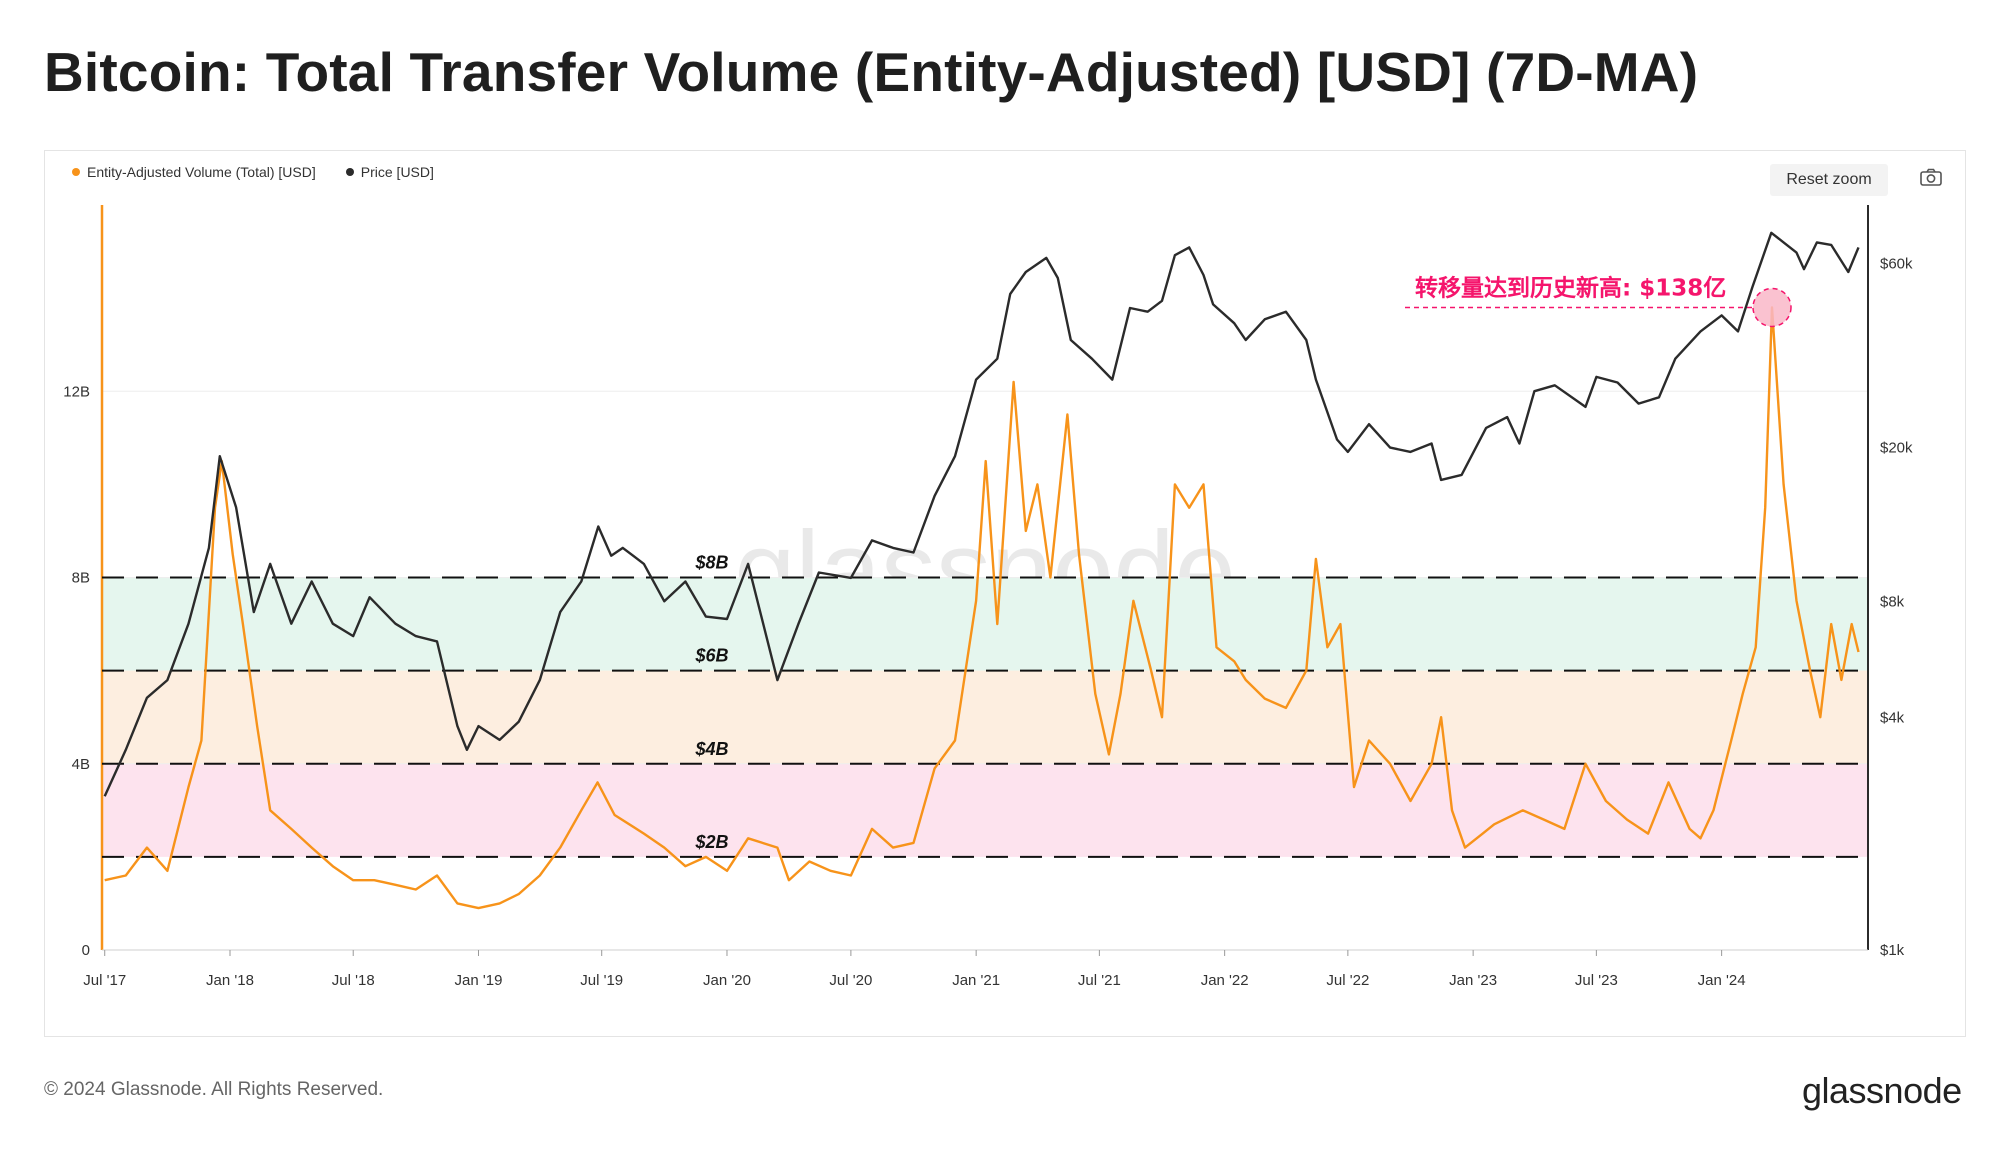 This screenshot has width=2000, height=1152. Describe the element at coordinates (81, 764) in the screenshot. I see `y-left-tick-label: 4B` at that location.